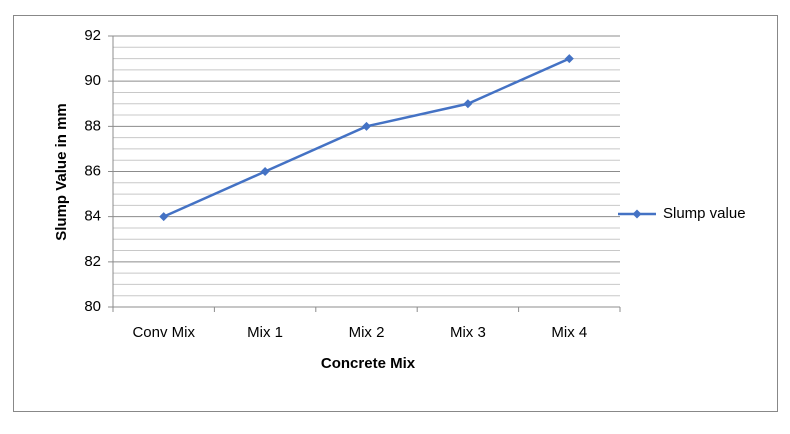  What do you see at coordinates (265, 332) in the screenshot?
I see `x-tick-label: Mix 1` at bounding box center [265, 332].